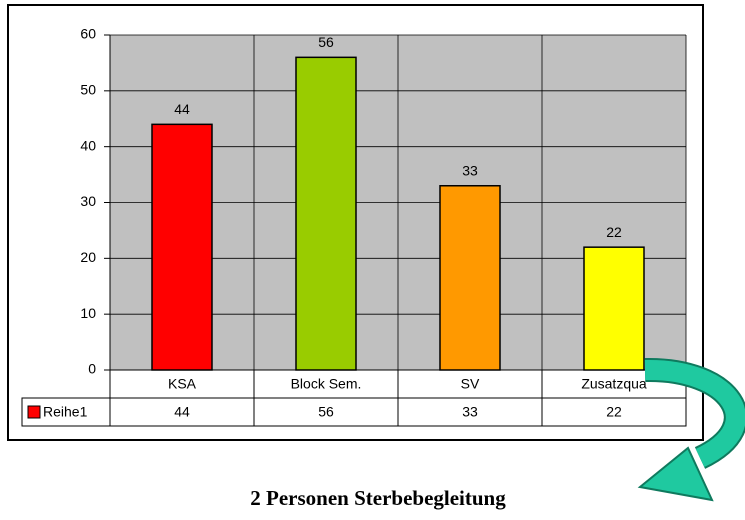 This screenshot has height=520, width=745. What do you see at coordinates (88, 313) in the screenshot?
I see `y-tick-label: 10` at bounding box center [88, 313].